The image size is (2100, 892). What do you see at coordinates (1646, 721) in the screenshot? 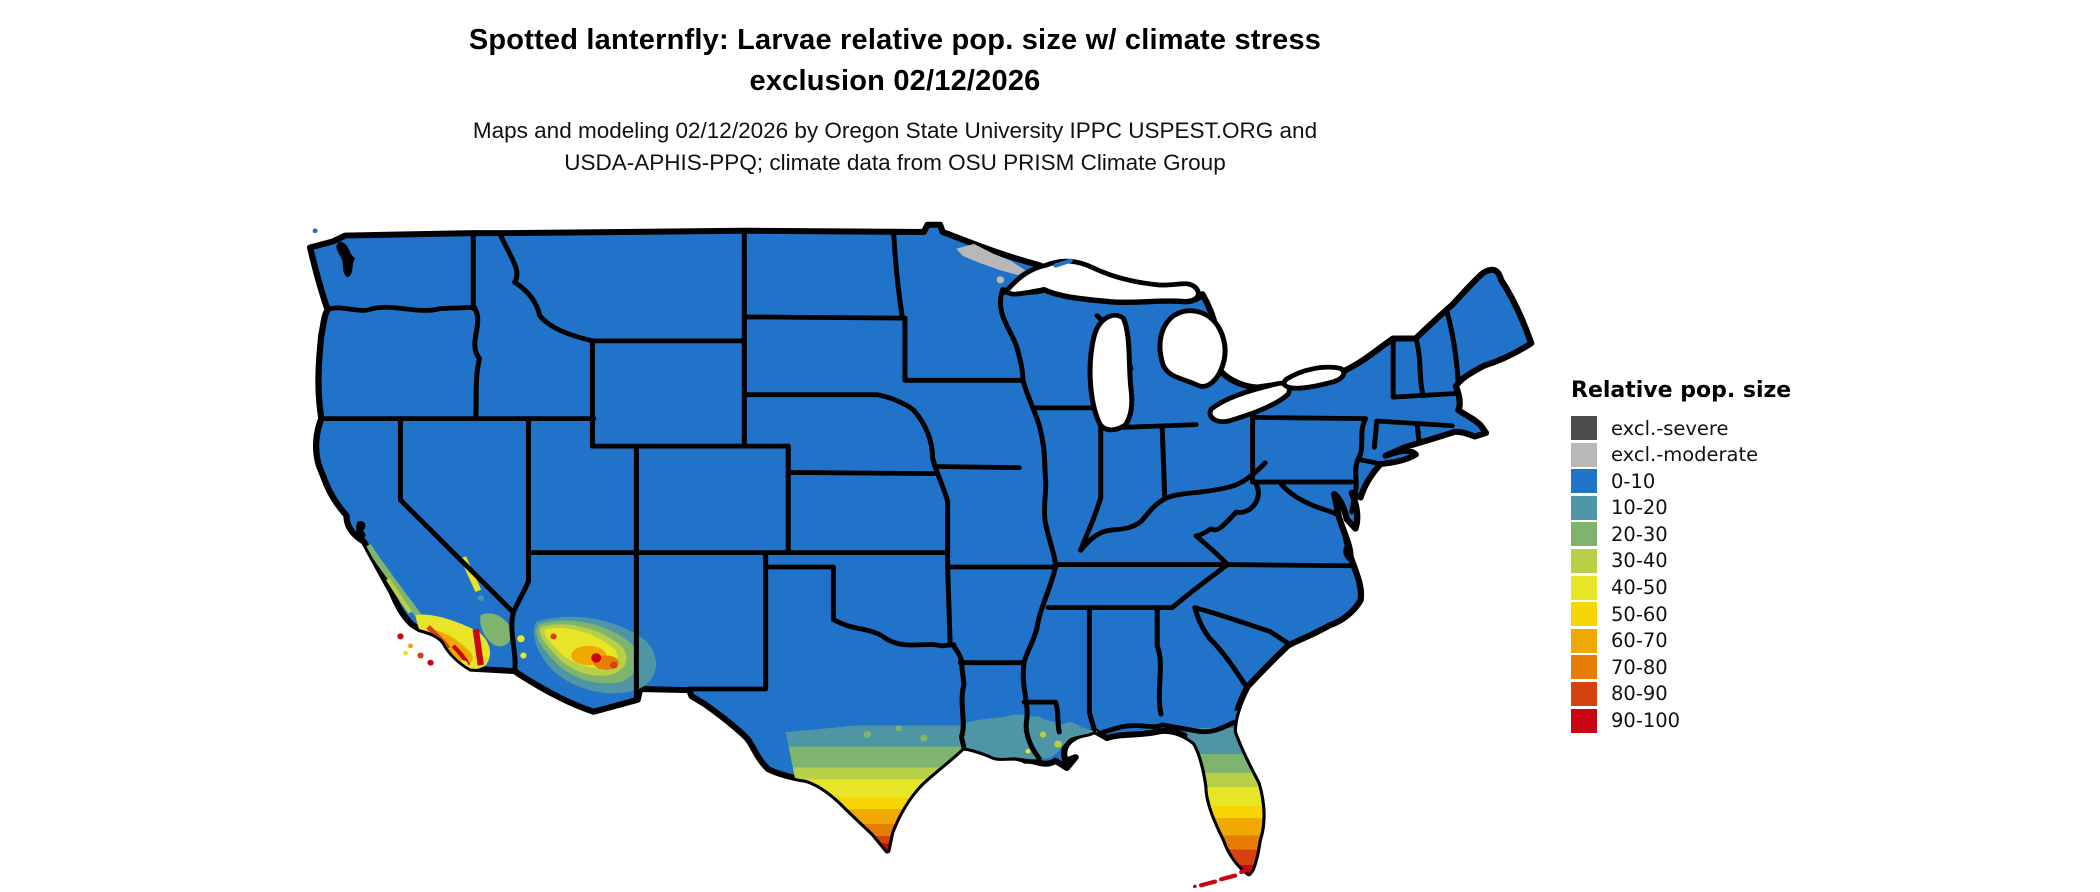
I see `legend-label: 90-100` at bounding box center [1646, 721].